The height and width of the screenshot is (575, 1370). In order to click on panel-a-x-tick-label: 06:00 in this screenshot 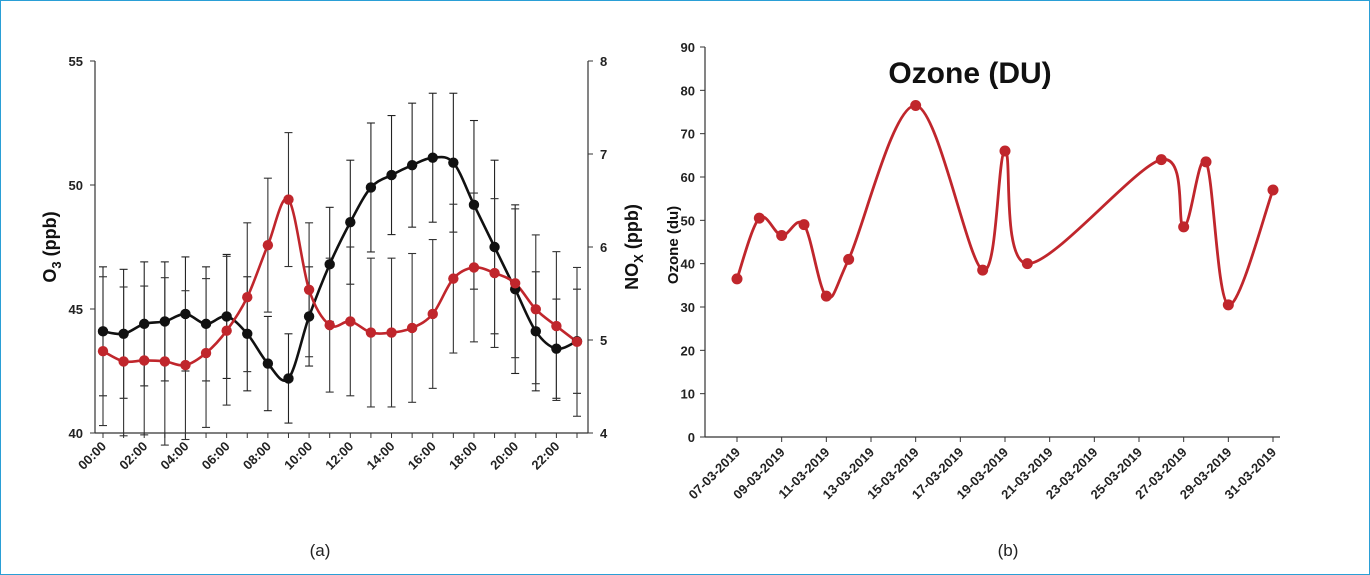, I will do `click(216, 456)`.